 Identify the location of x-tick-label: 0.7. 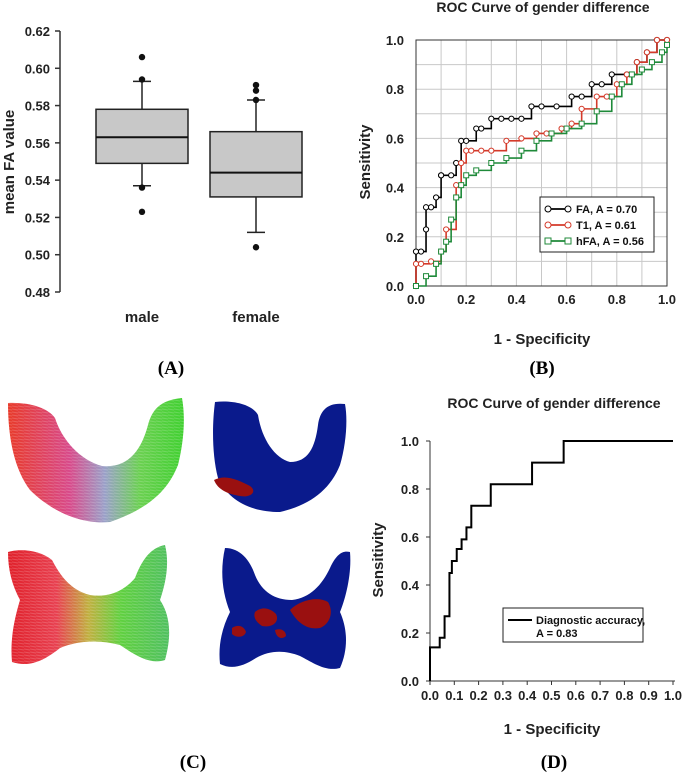
(600, 695).